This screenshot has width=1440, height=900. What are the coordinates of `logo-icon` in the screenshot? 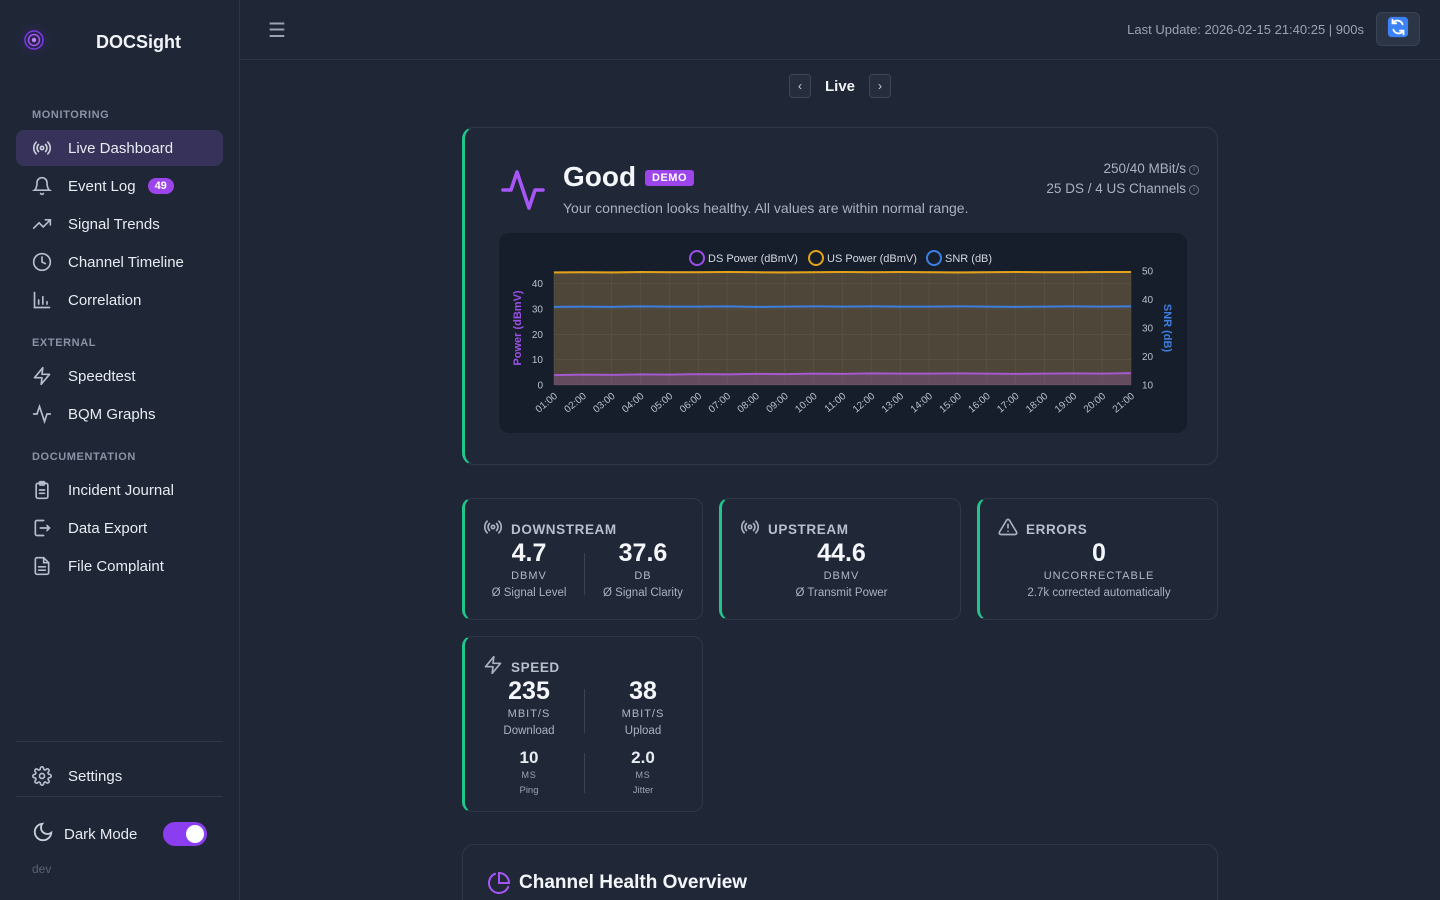 It's located at (34, 40).